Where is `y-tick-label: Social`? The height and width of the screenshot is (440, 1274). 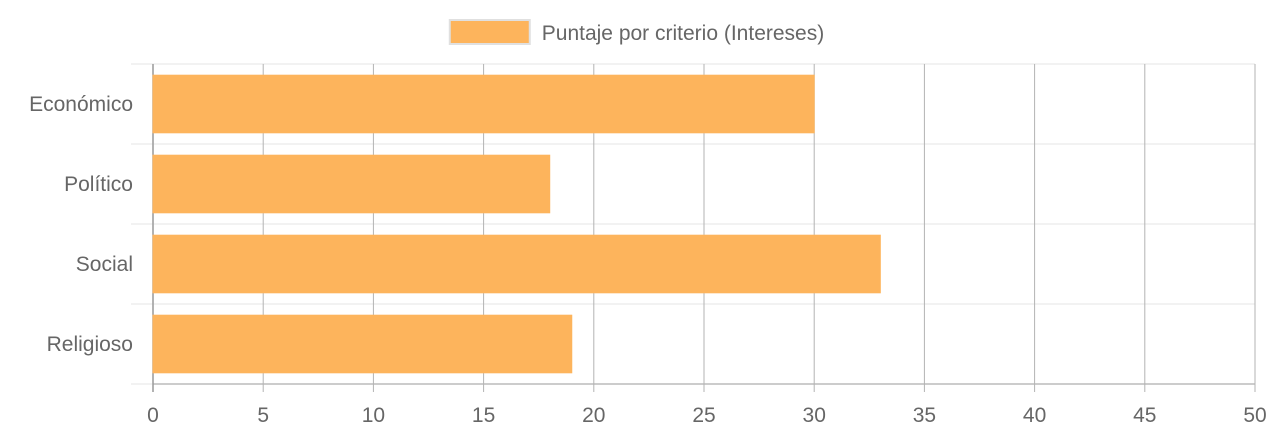 y-tick-label: Social is located at coordinates (104, 264).